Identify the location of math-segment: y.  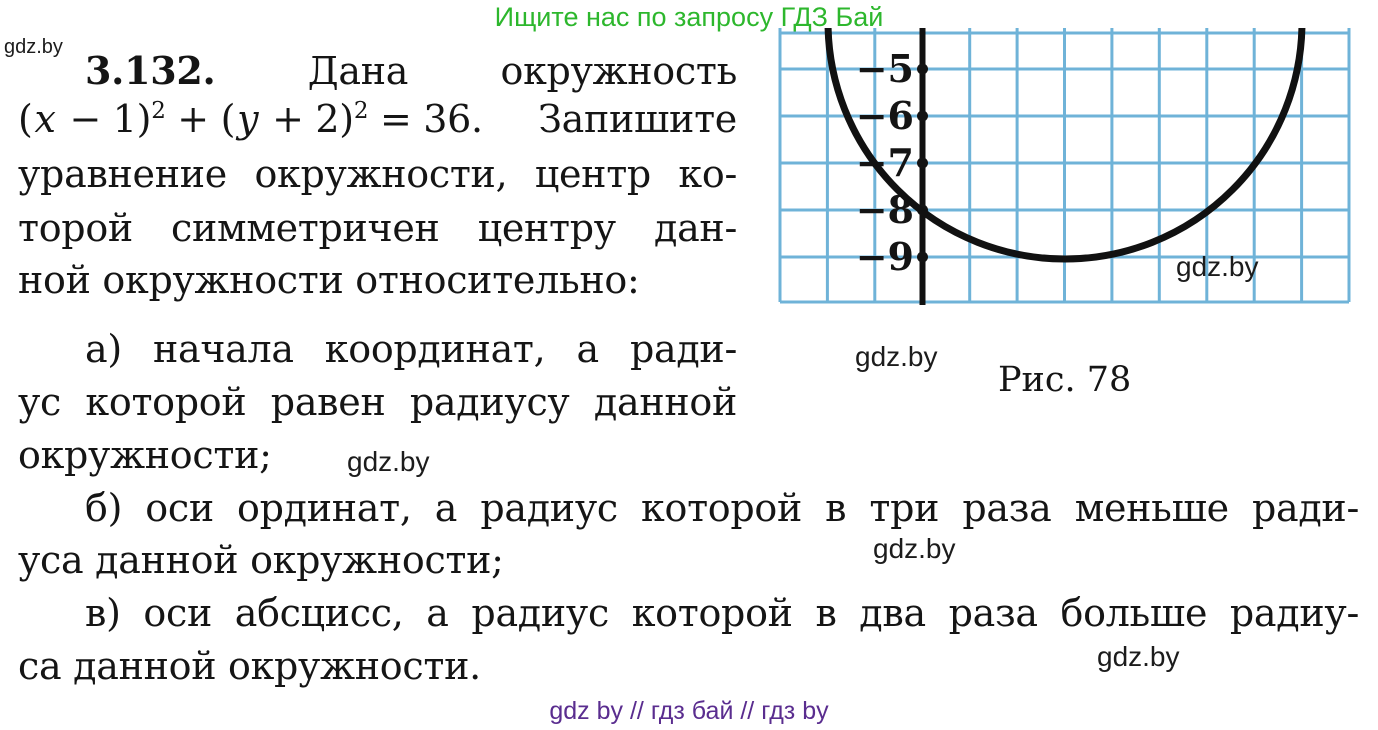
(248, 119).